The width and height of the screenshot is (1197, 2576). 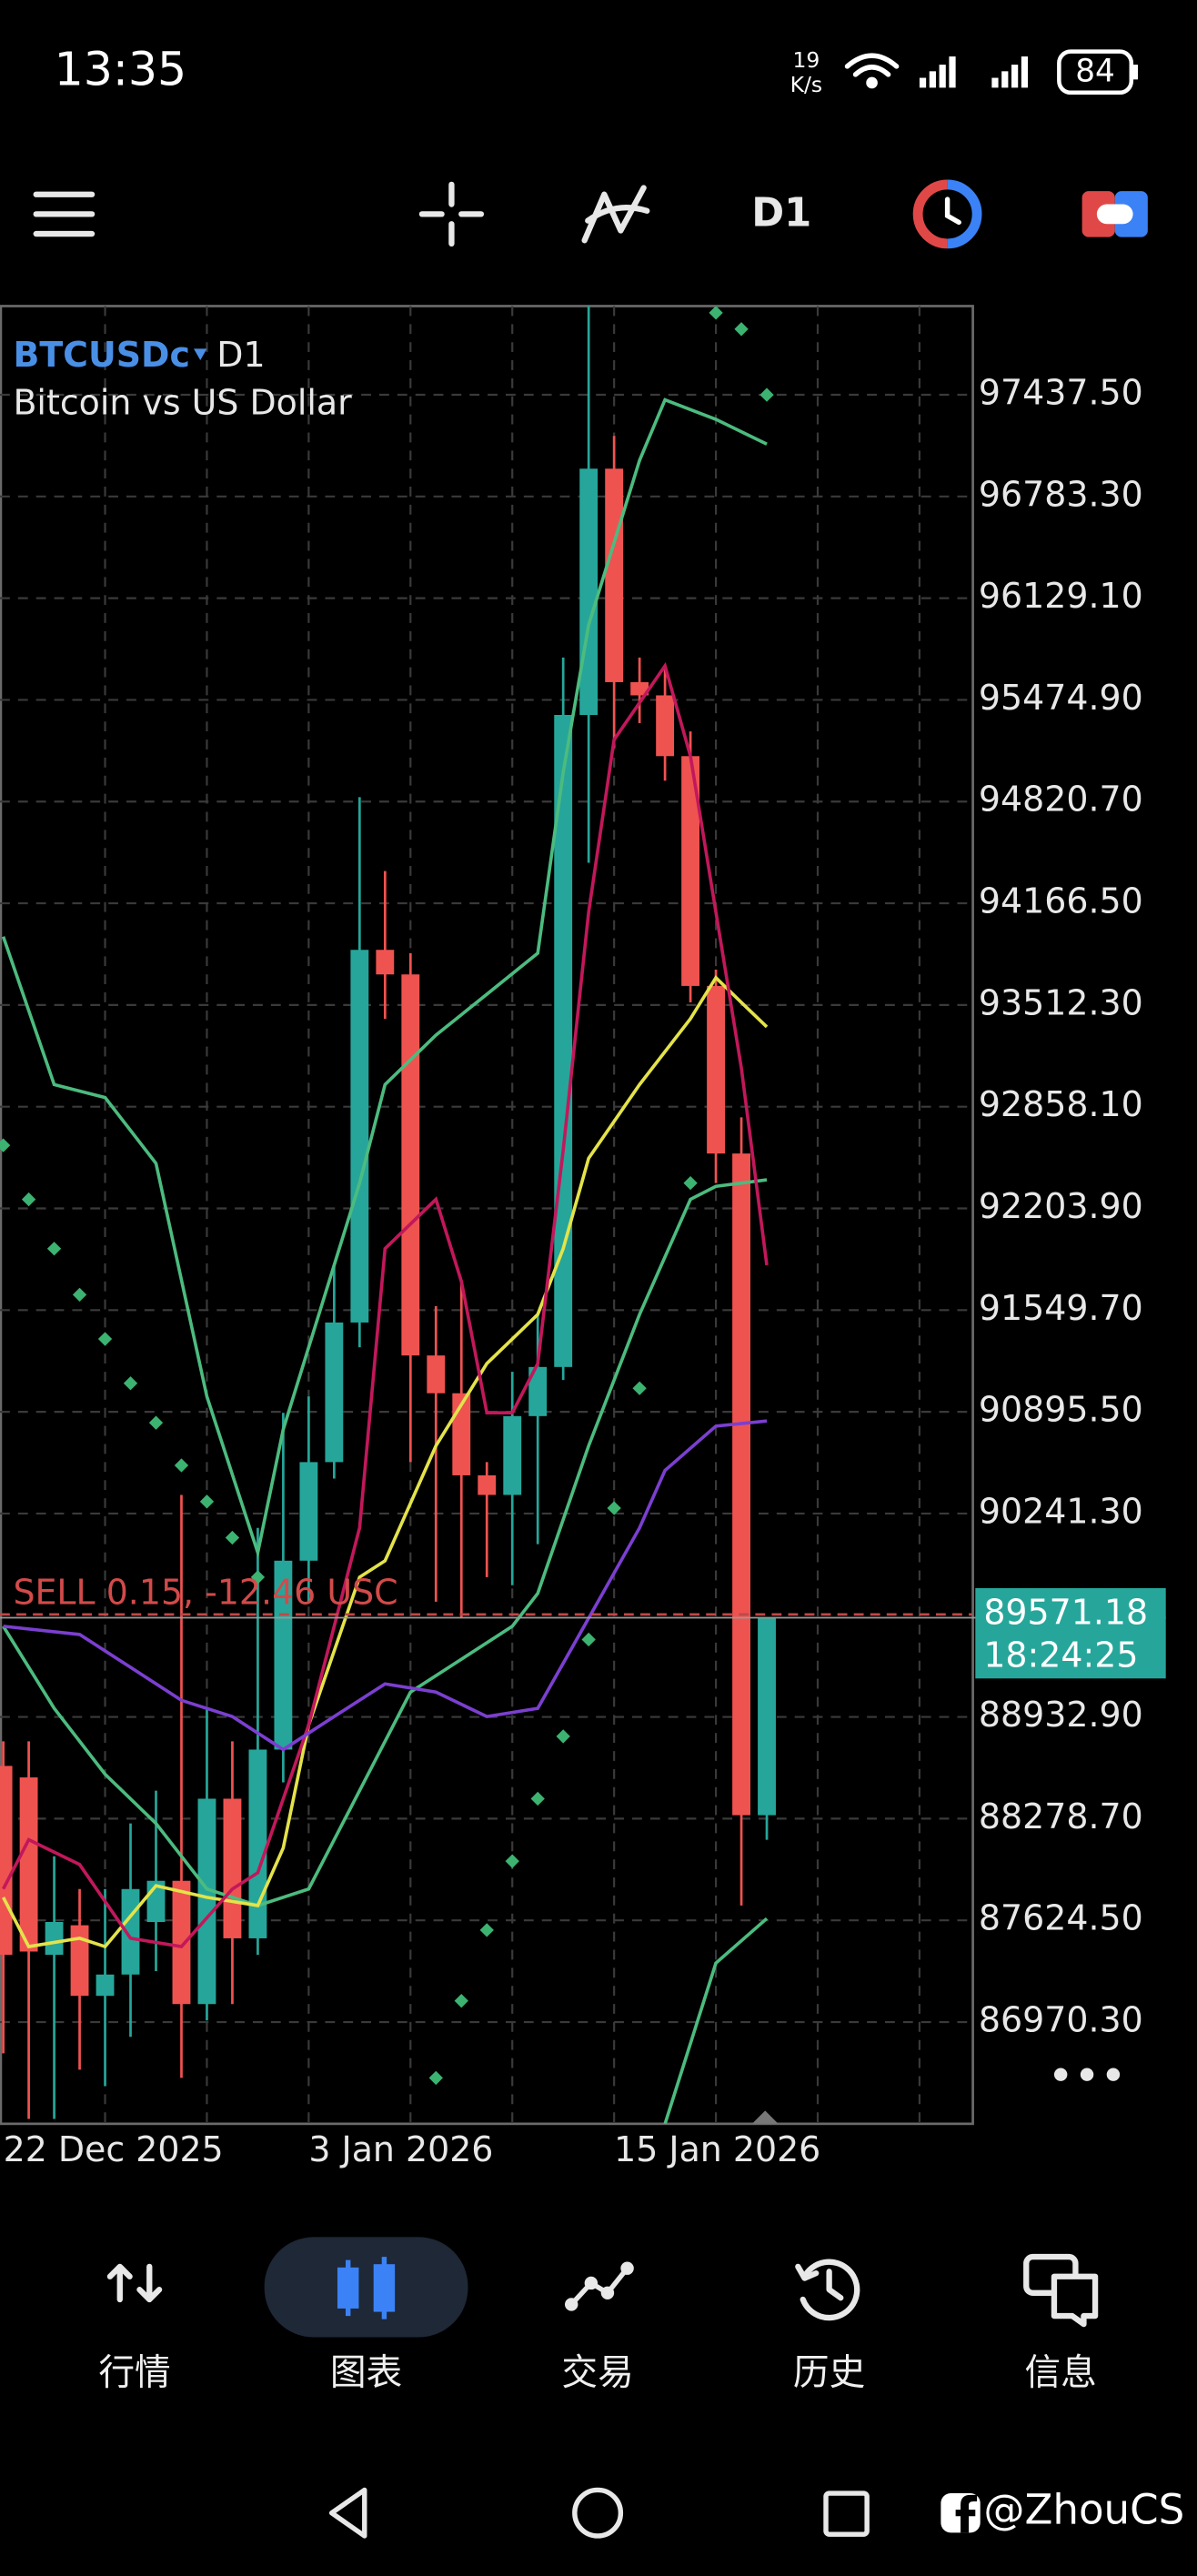 What do you see at coordinates (134, 2373) in the screenshot?
I see `nav-quotes: 行情` at bounding box center [134, 2373].